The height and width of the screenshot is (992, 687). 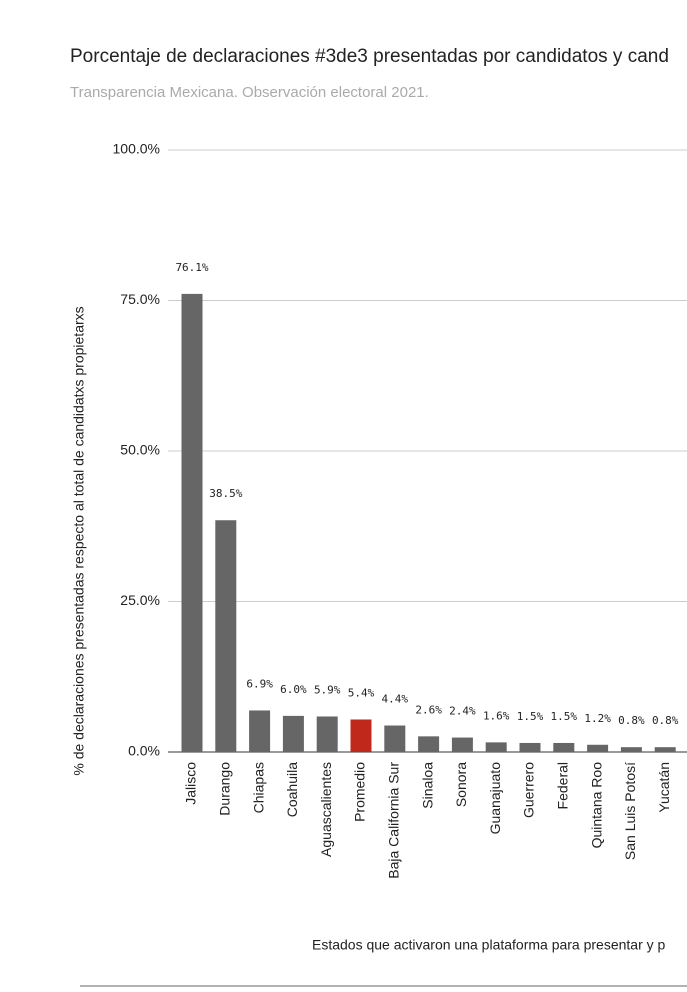 What do you see at coordinates (225, 493) in the screenshot?
I see `value-label: 38.5%` at bounding box center [225, 493].